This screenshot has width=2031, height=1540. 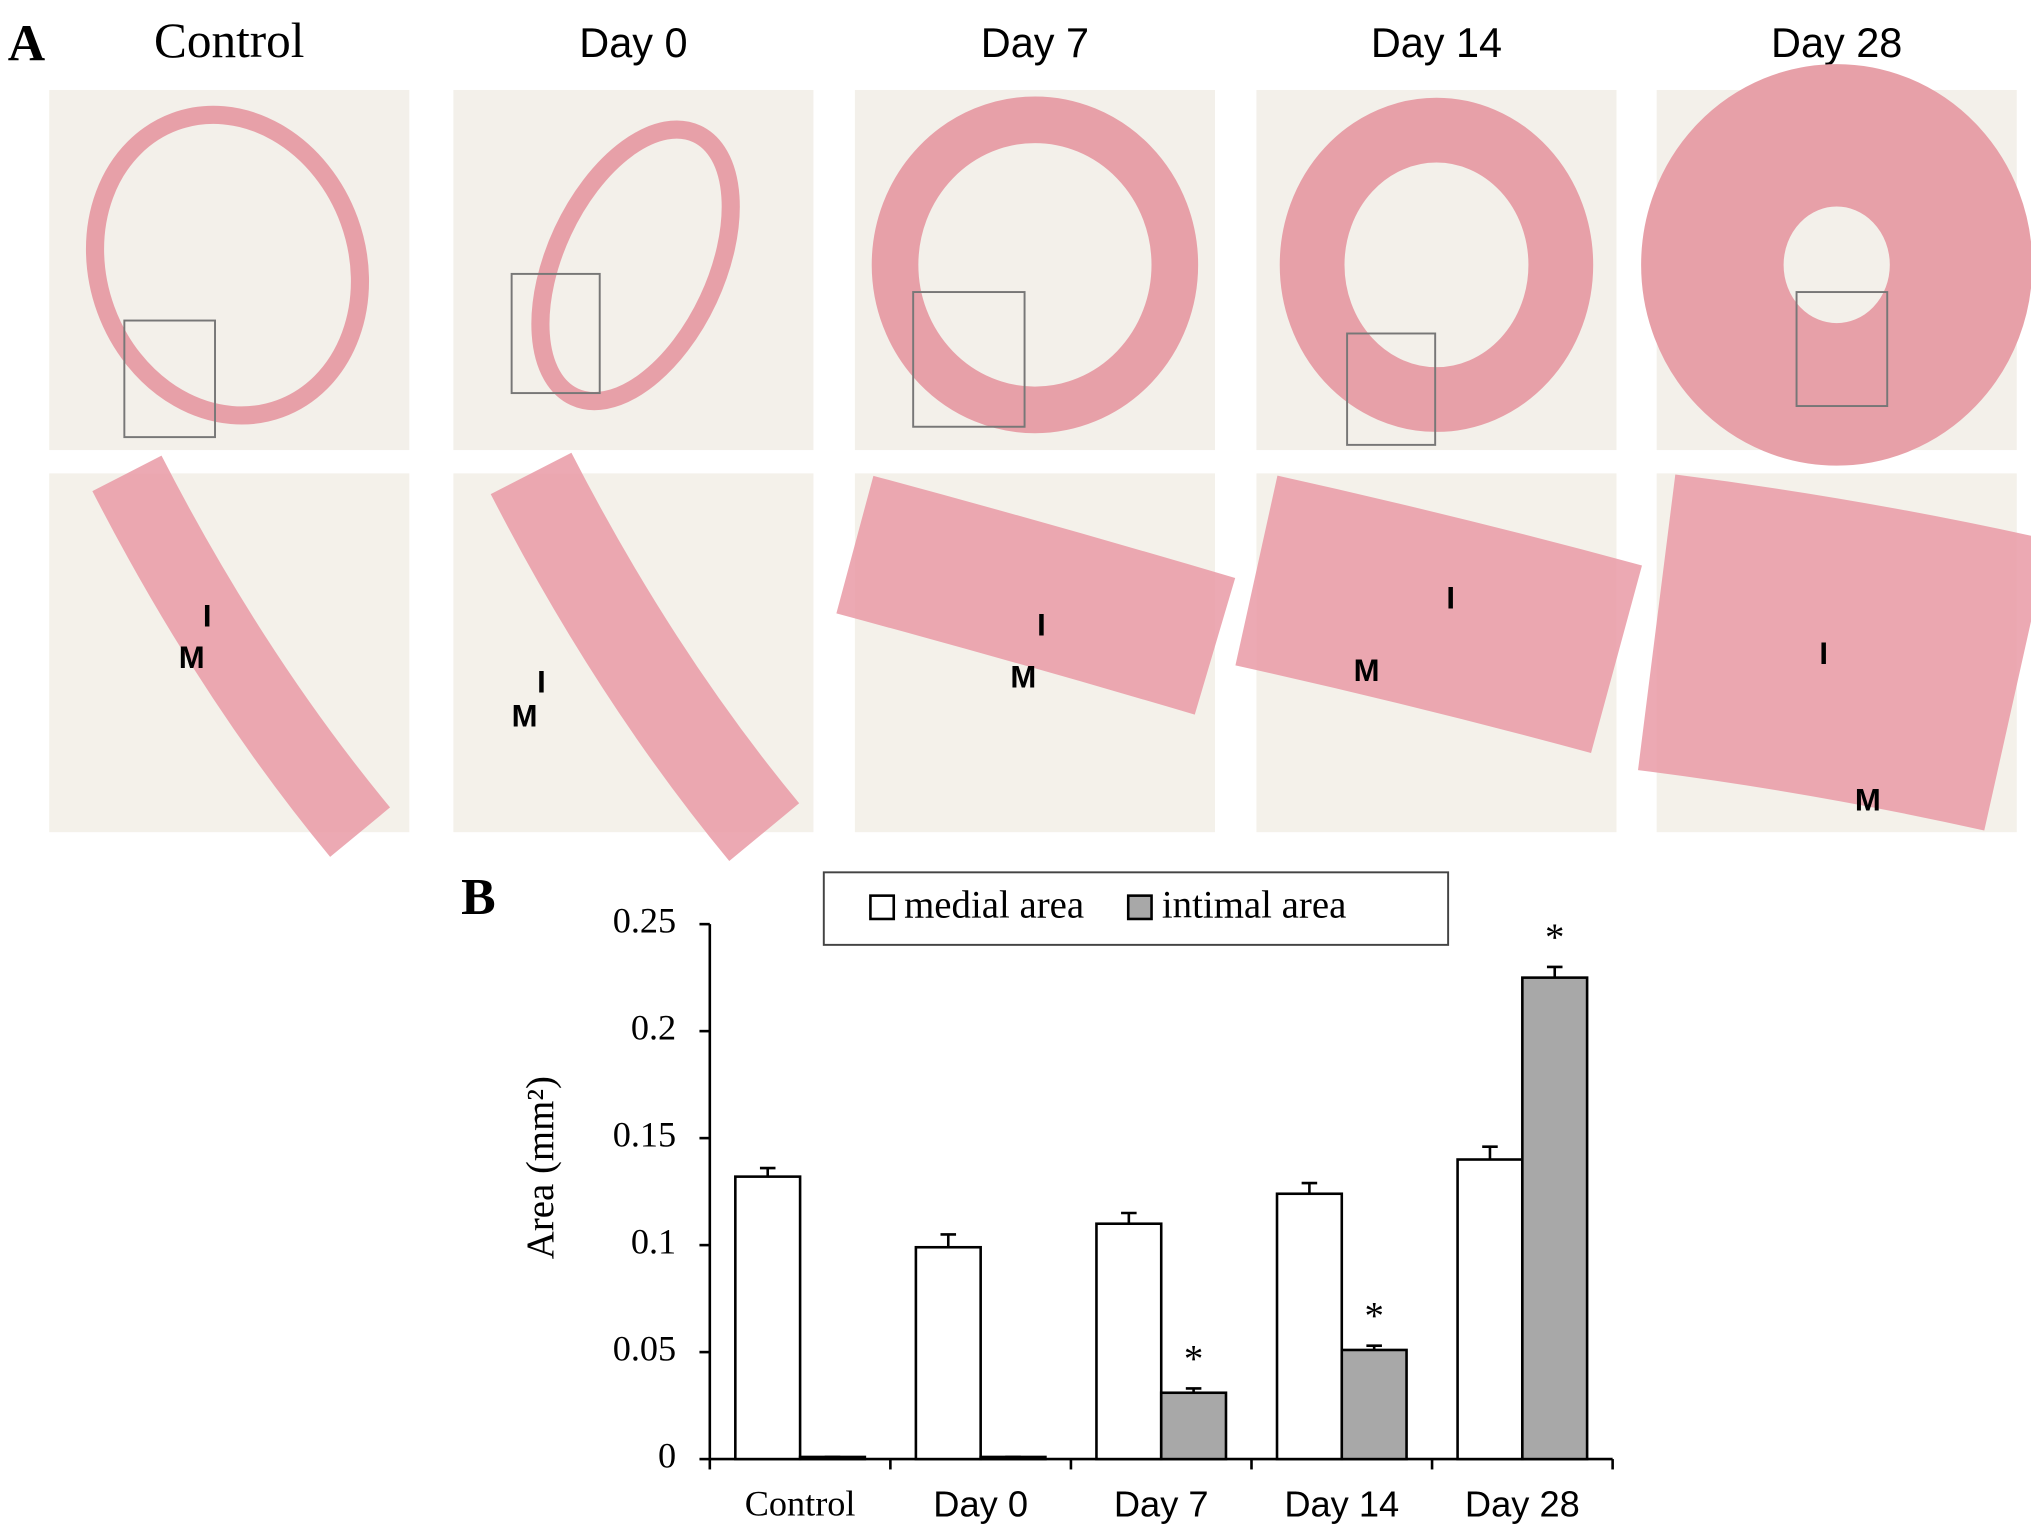 I want to click on y-tick-label: 0.1, so click(x=653, y=1241).